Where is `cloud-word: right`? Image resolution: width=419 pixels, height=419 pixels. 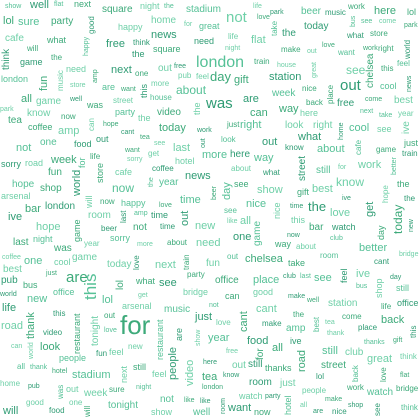
cloud-word: right is located at coordinates (323, 125).